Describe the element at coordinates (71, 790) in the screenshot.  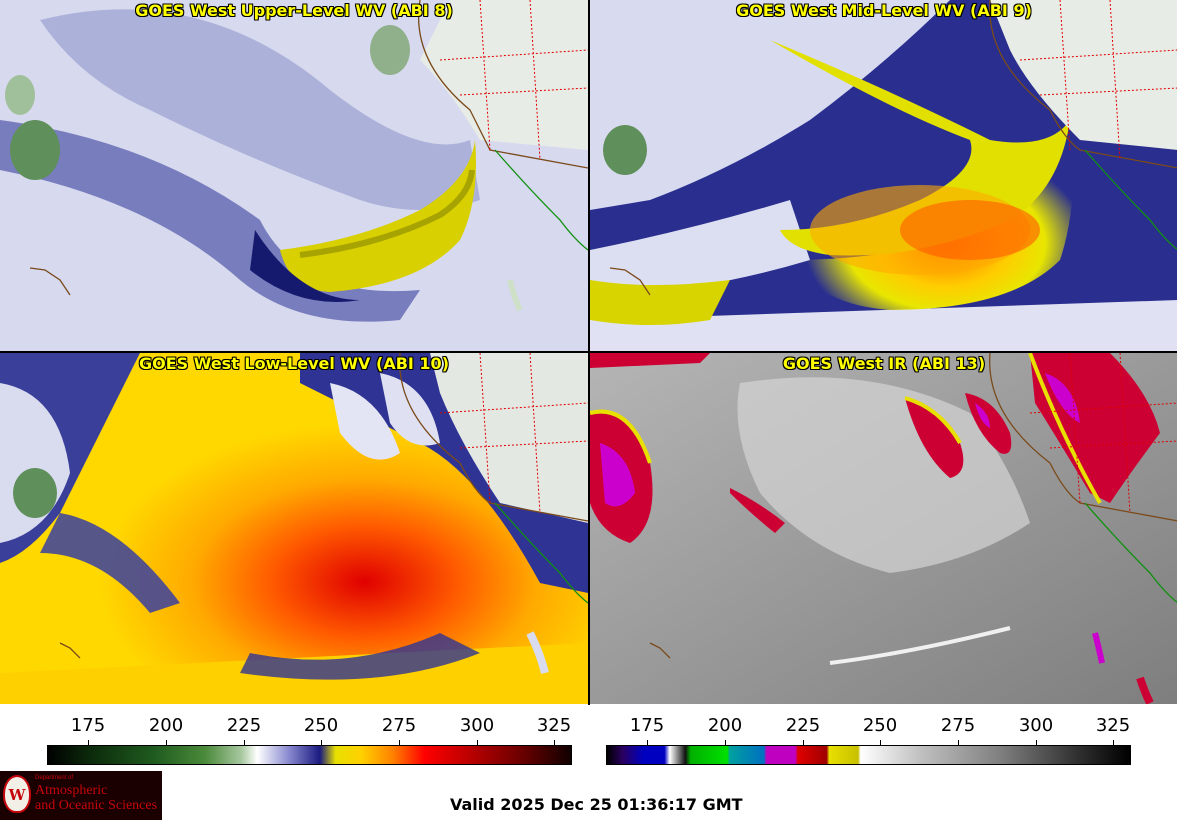
I see `logo-line1: Atmospheric` at that location.